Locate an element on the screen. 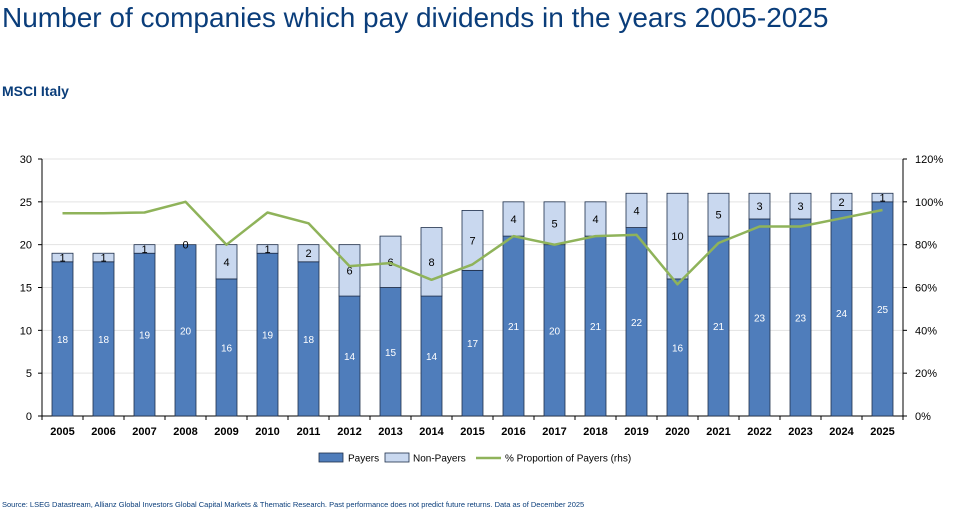 The height and width of the screenshot is (520, 961). y2-tick-label: 80% is located at coordinates (926, 246).